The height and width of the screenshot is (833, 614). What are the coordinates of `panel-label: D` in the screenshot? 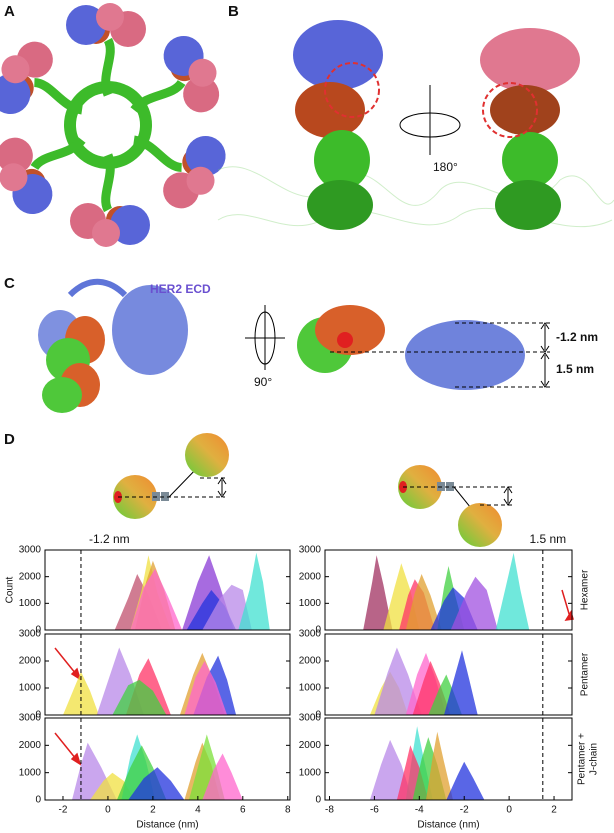 It's located at (9, 439).